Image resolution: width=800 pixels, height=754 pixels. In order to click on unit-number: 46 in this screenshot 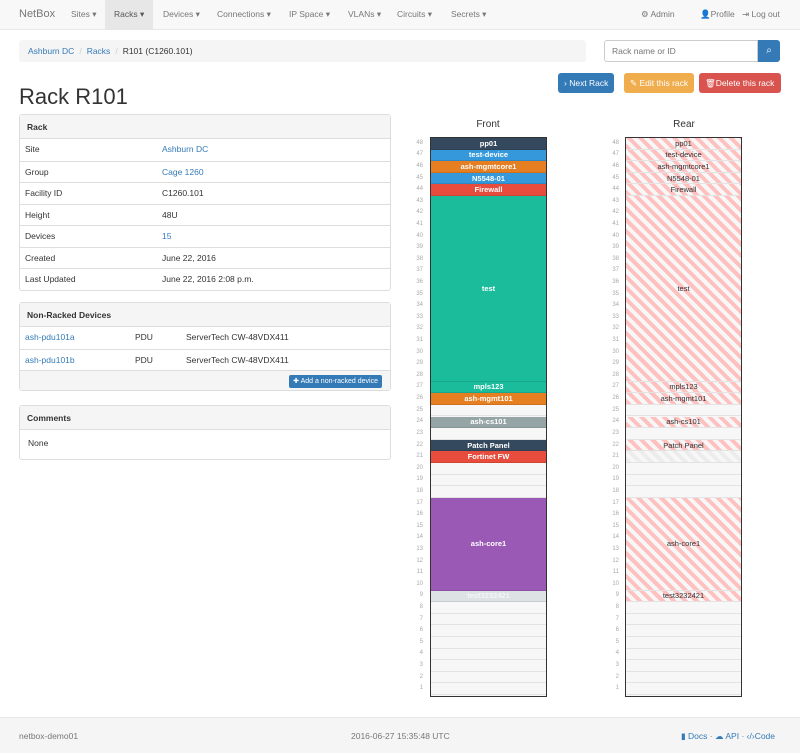, I will do `click(419, 166)`.